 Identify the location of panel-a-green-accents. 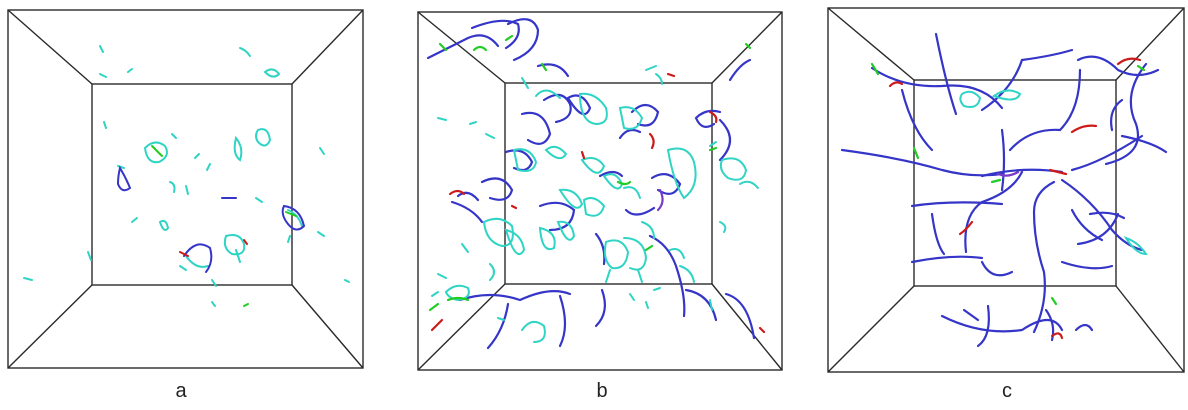
(224, 226).